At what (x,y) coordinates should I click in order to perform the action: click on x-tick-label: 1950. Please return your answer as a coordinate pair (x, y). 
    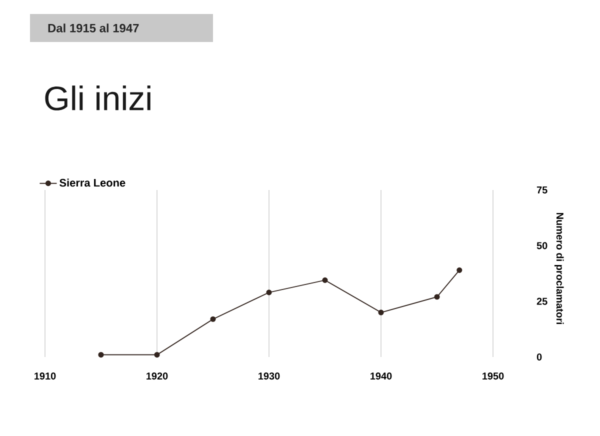
    Looking at the image, I should click on (493, 376).